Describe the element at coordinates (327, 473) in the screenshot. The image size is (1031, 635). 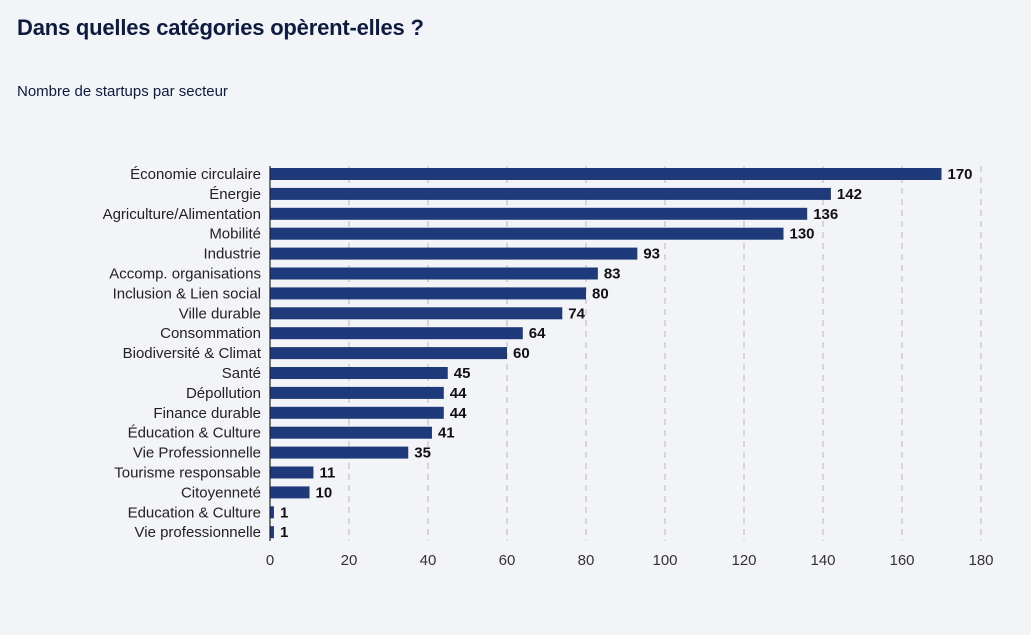
I see `value-label: 11` at that location.